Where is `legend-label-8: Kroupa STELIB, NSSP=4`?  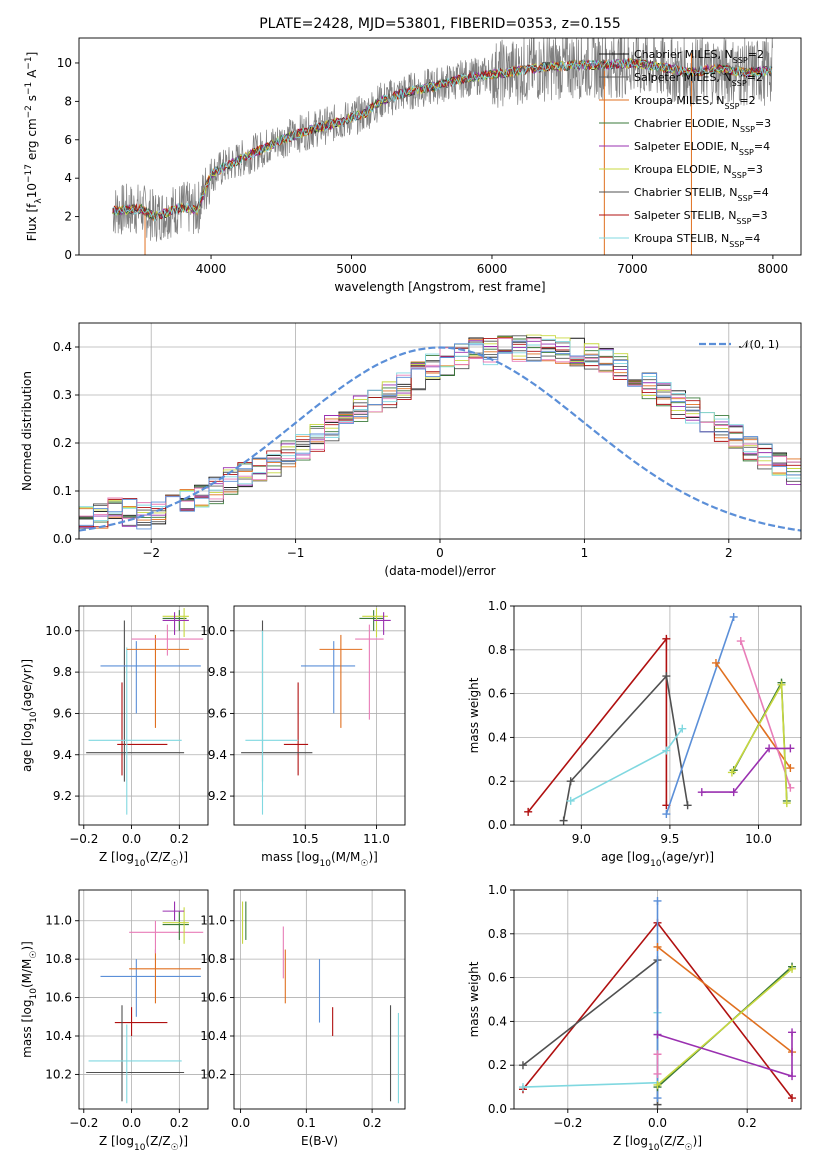
legend-label-8: Kroupa STELIB, NSSP=4 is located at coordinates (697, 240).